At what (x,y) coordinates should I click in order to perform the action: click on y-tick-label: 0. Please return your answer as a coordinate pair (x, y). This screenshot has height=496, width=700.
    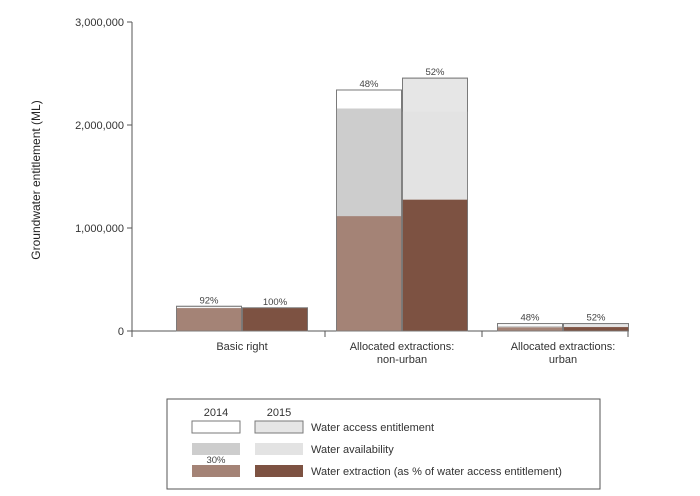
    Looking at the image, I should click on (121, 332).